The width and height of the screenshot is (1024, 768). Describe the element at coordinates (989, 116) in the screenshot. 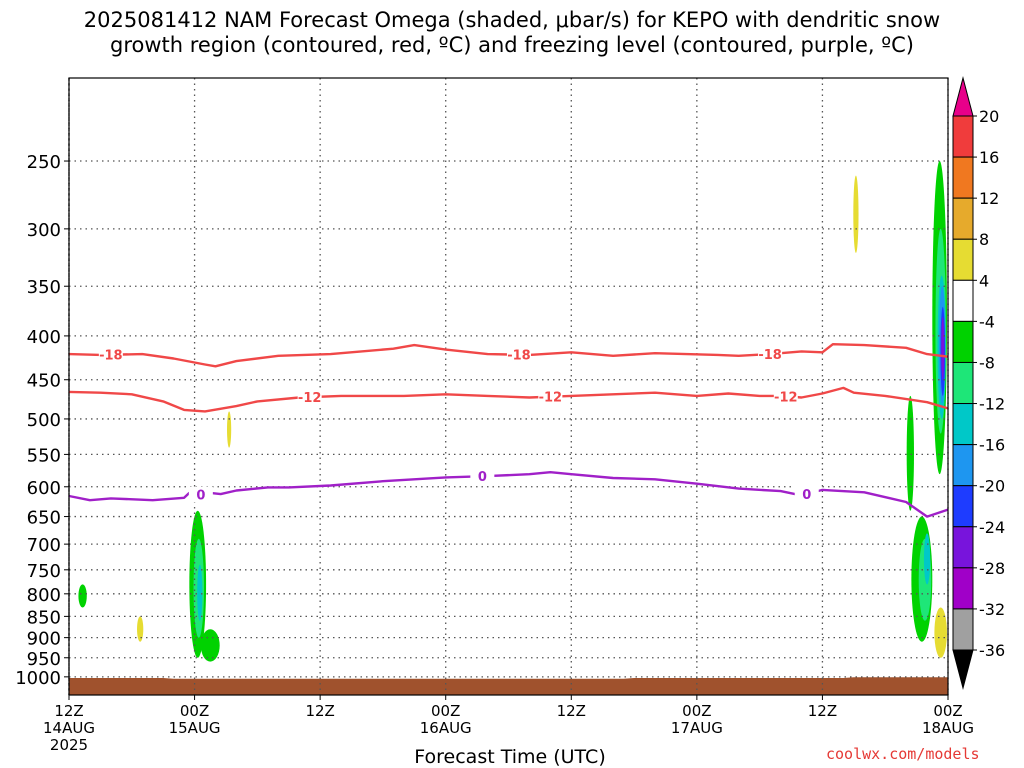

I see `colorbar-label-0: 20` at that location.